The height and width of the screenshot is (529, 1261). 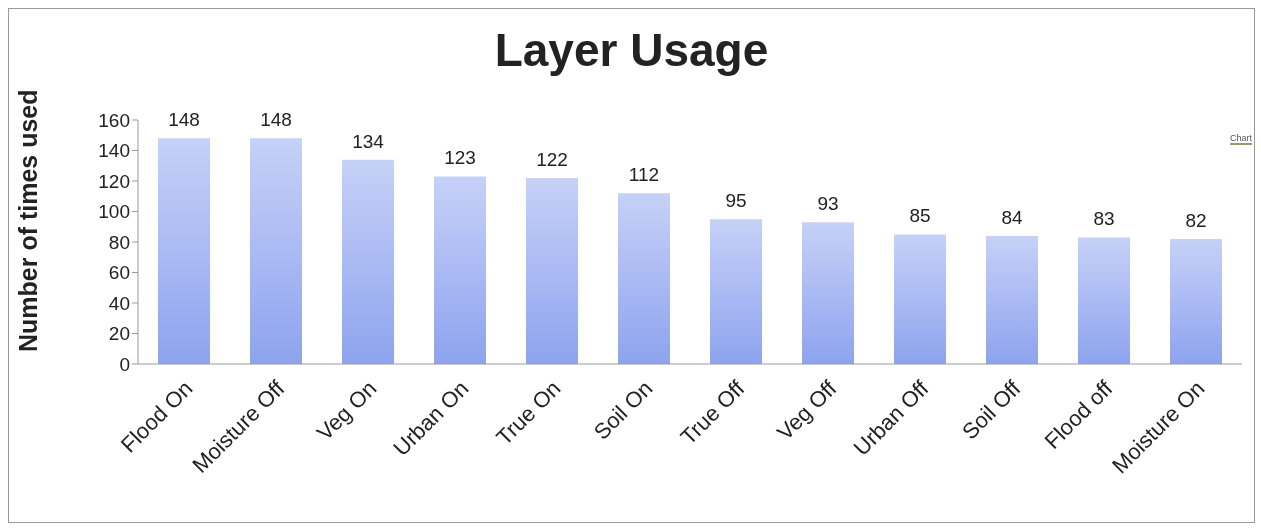 What do you see at coordinates (124, 364) in the screenshot?
I see `y-tick-label: 0` at bounding box center [124, 364].